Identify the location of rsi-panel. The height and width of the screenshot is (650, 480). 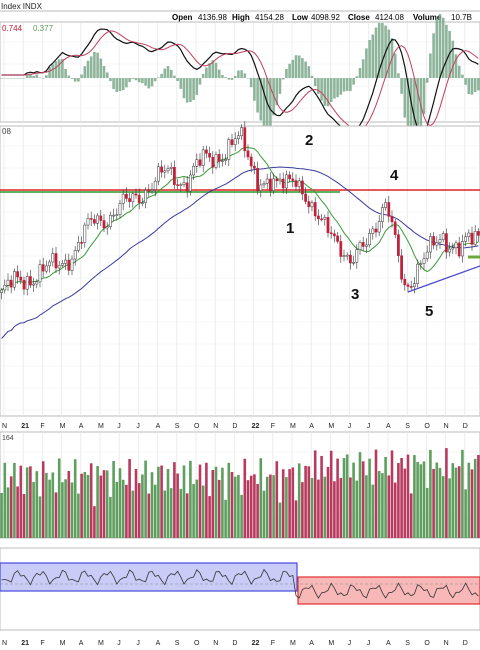
(240, 589).